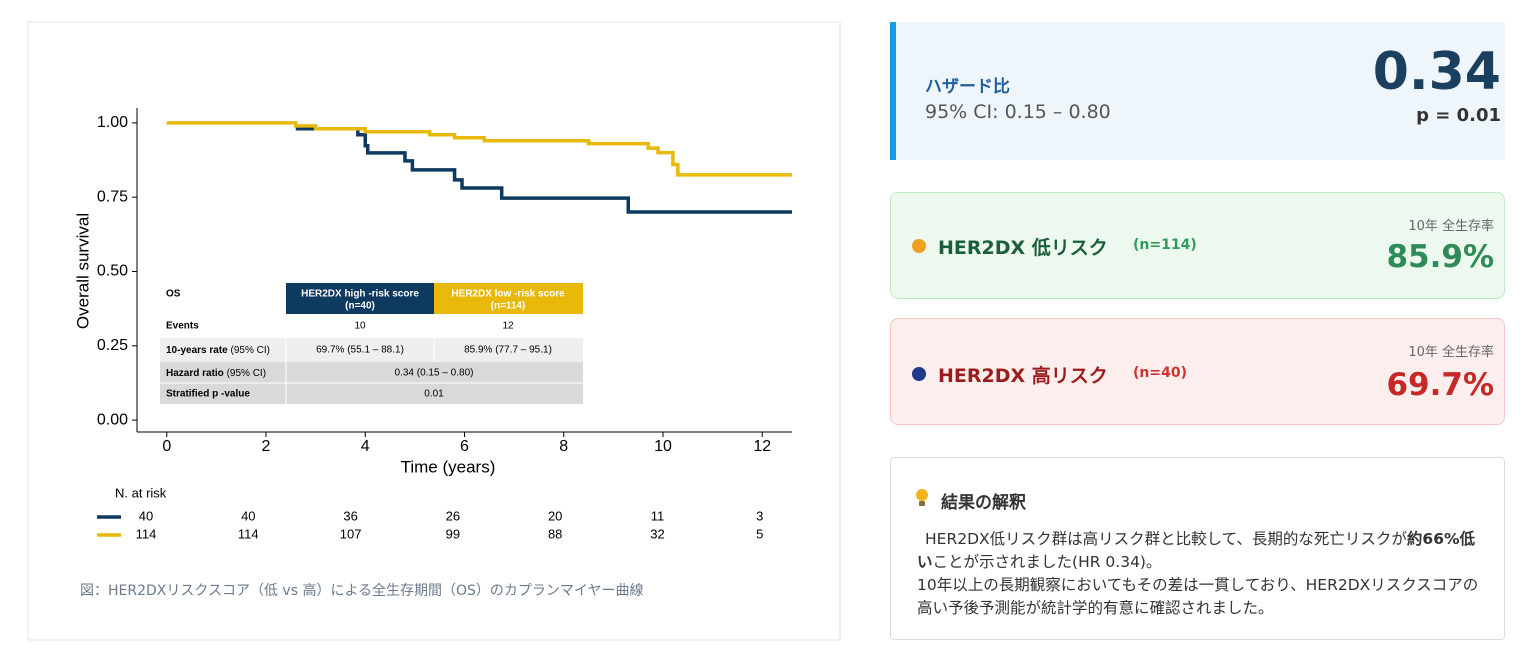  What do you see at coordinates (1018, 112) in the screenshot?
I see `hazard-ci: 95% CI: 0.15 – 0.80` at bounding box center [1018, 112].